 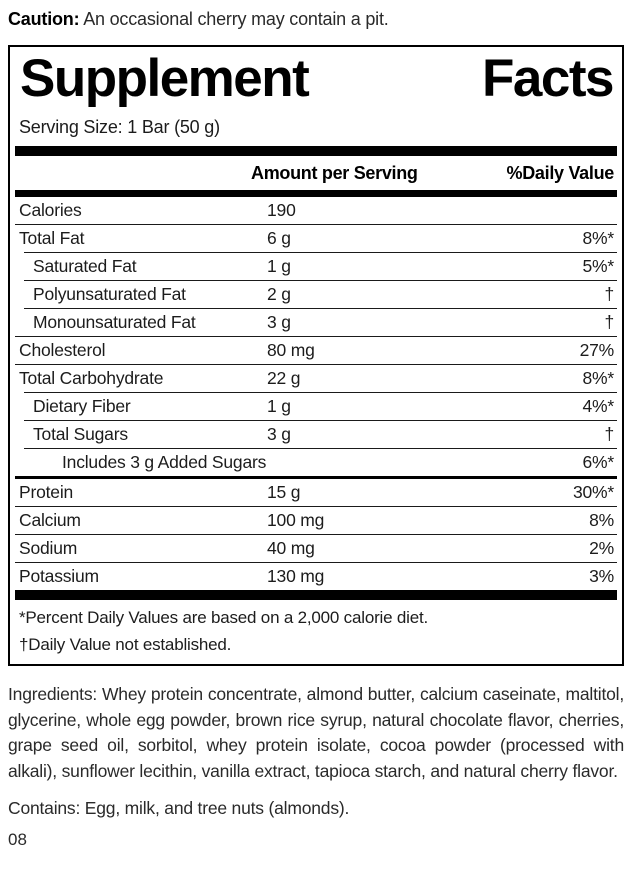 I want to click on nutrient-name: Potassium, so click(x=59, y=576).